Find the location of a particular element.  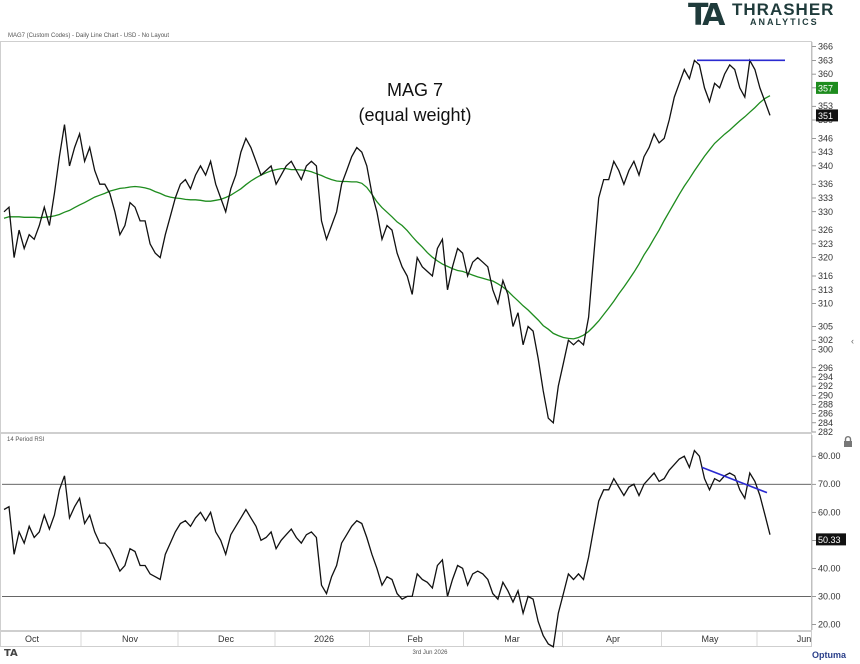

price-tick-label: 323 is located at coordinates (825, 244).